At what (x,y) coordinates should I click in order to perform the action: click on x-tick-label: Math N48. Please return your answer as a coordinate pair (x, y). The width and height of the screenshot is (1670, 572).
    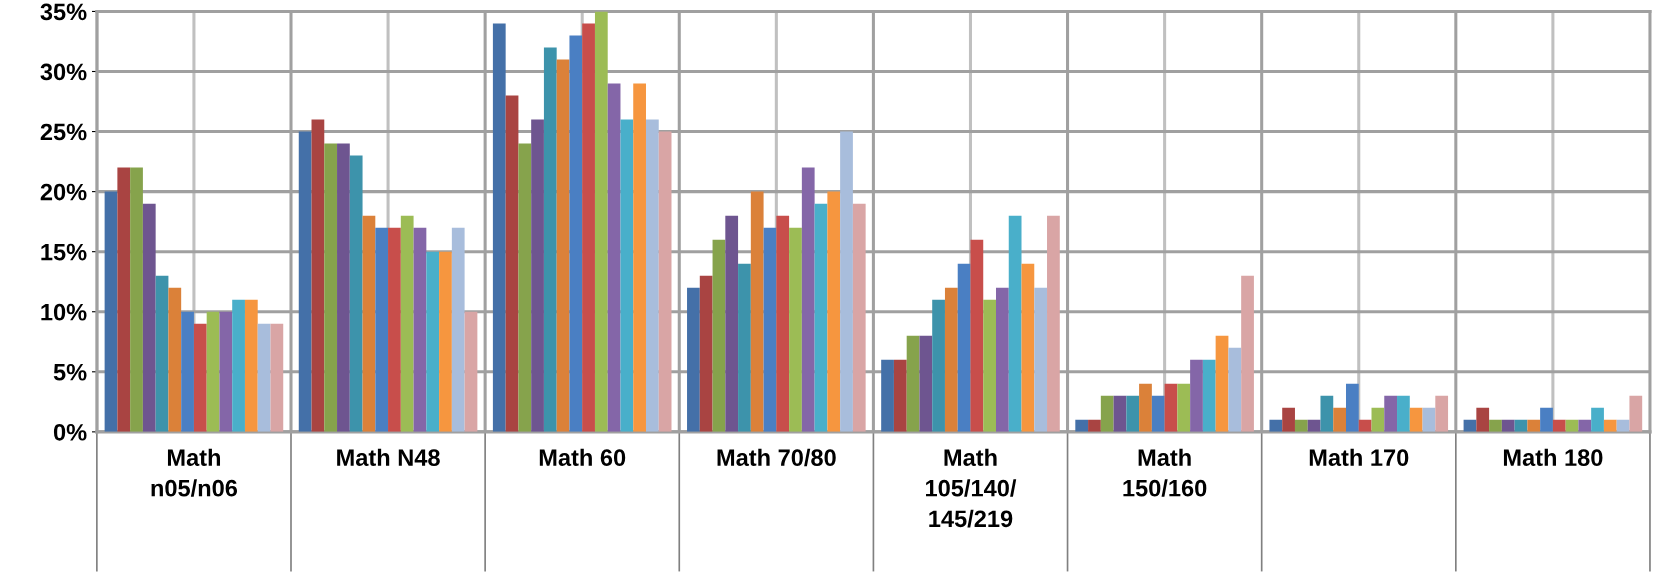
    Looking at the image, I should click on (388, 457).